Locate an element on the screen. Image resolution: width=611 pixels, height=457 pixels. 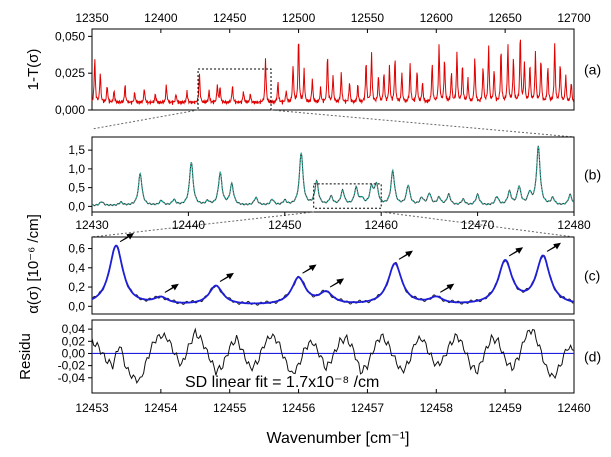
y-tick-label-b-3: 1,5 is located at coordinates (76, 150).